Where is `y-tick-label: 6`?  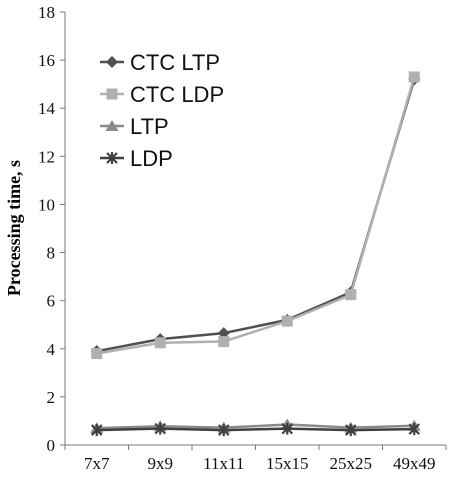 y-tick-label: 6 is located at coordinates (51, 301).